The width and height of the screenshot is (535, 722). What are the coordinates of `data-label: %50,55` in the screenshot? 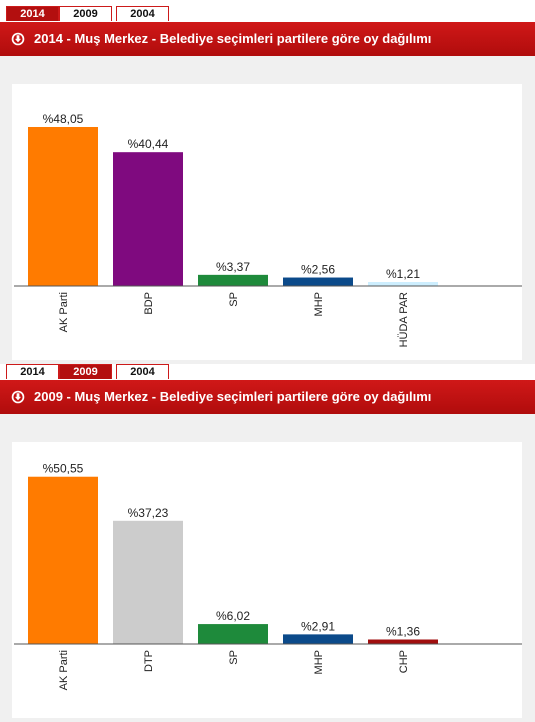 It's located at (63, 469).